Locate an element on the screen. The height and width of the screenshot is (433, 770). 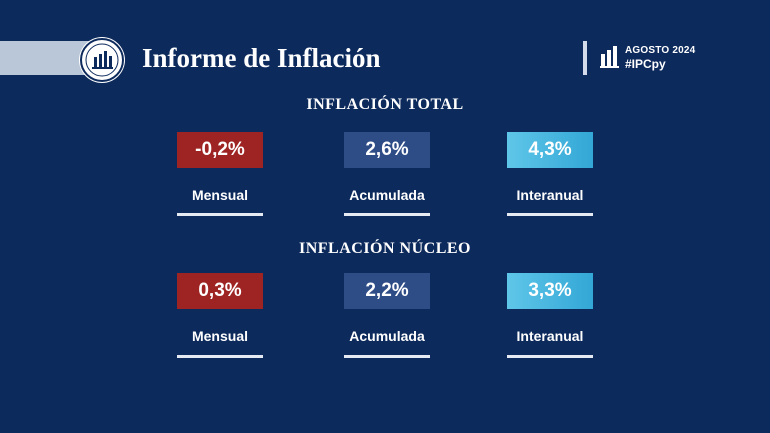
hashtag: #IPCpy is located at coordinates (645, 64).